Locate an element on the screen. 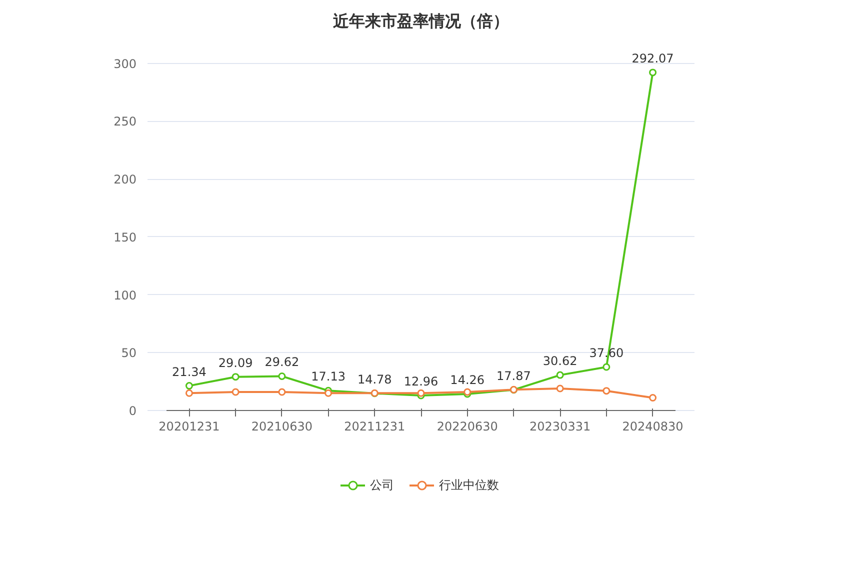 This screenshot has height=575, width=850. y-tick-label: 150 is located at coordinates (125, 237).